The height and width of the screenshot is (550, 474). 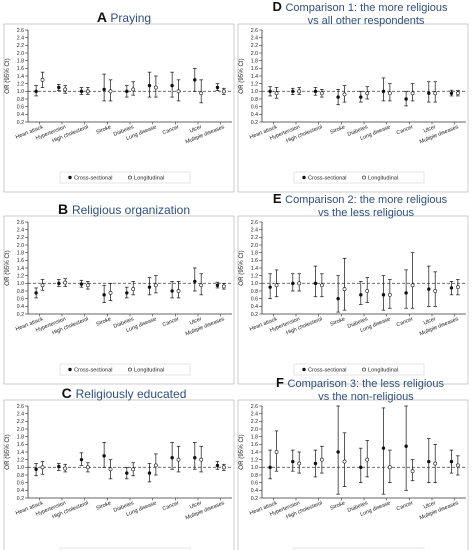 I want to click on panel-title: F Comparison 3: the less religious, so click(x=360, y=382).